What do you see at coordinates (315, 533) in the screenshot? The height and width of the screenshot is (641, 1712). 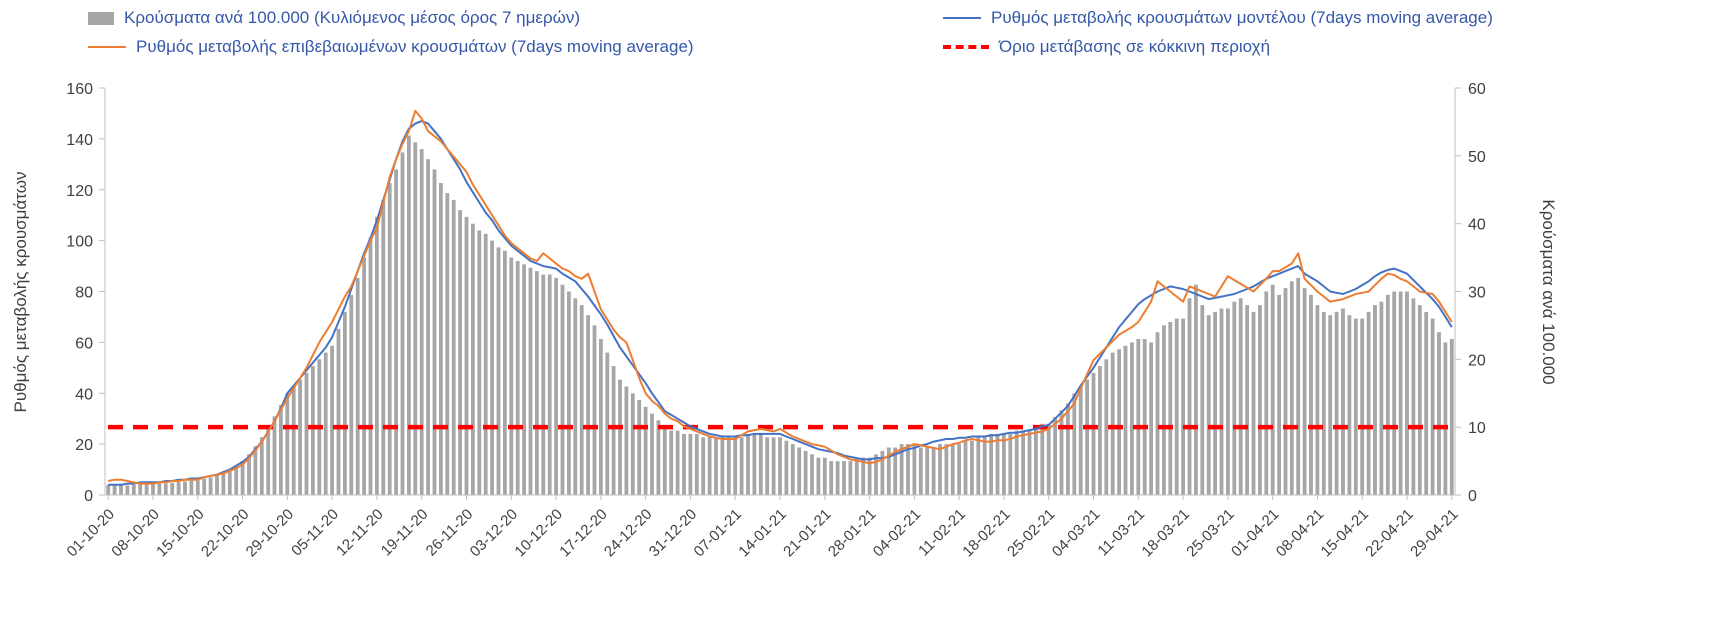 I see `x-tick-label: 05-11-20` at bounding box center [315, 533].